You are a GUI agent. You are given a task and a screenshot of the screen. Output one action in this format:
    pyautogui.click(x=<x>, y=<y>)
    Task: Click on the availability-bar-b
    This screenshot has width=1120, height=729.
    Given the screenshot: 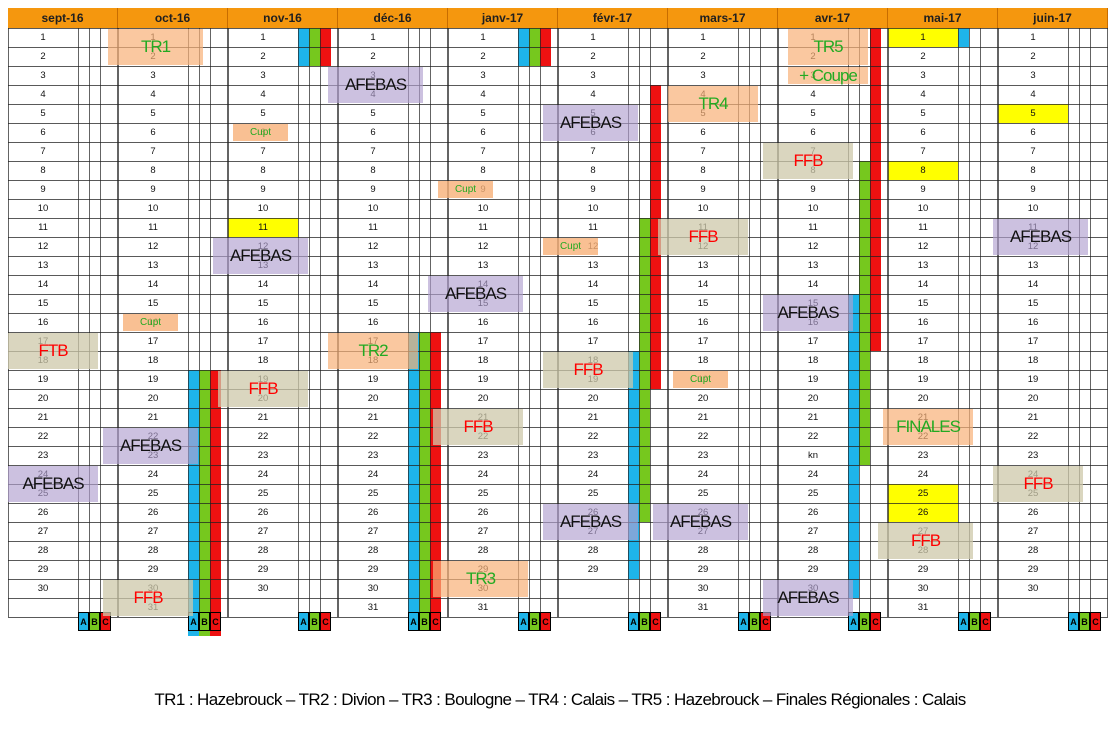 What is the action you would take?
    pyautogui.click(x=534, y=47)
    